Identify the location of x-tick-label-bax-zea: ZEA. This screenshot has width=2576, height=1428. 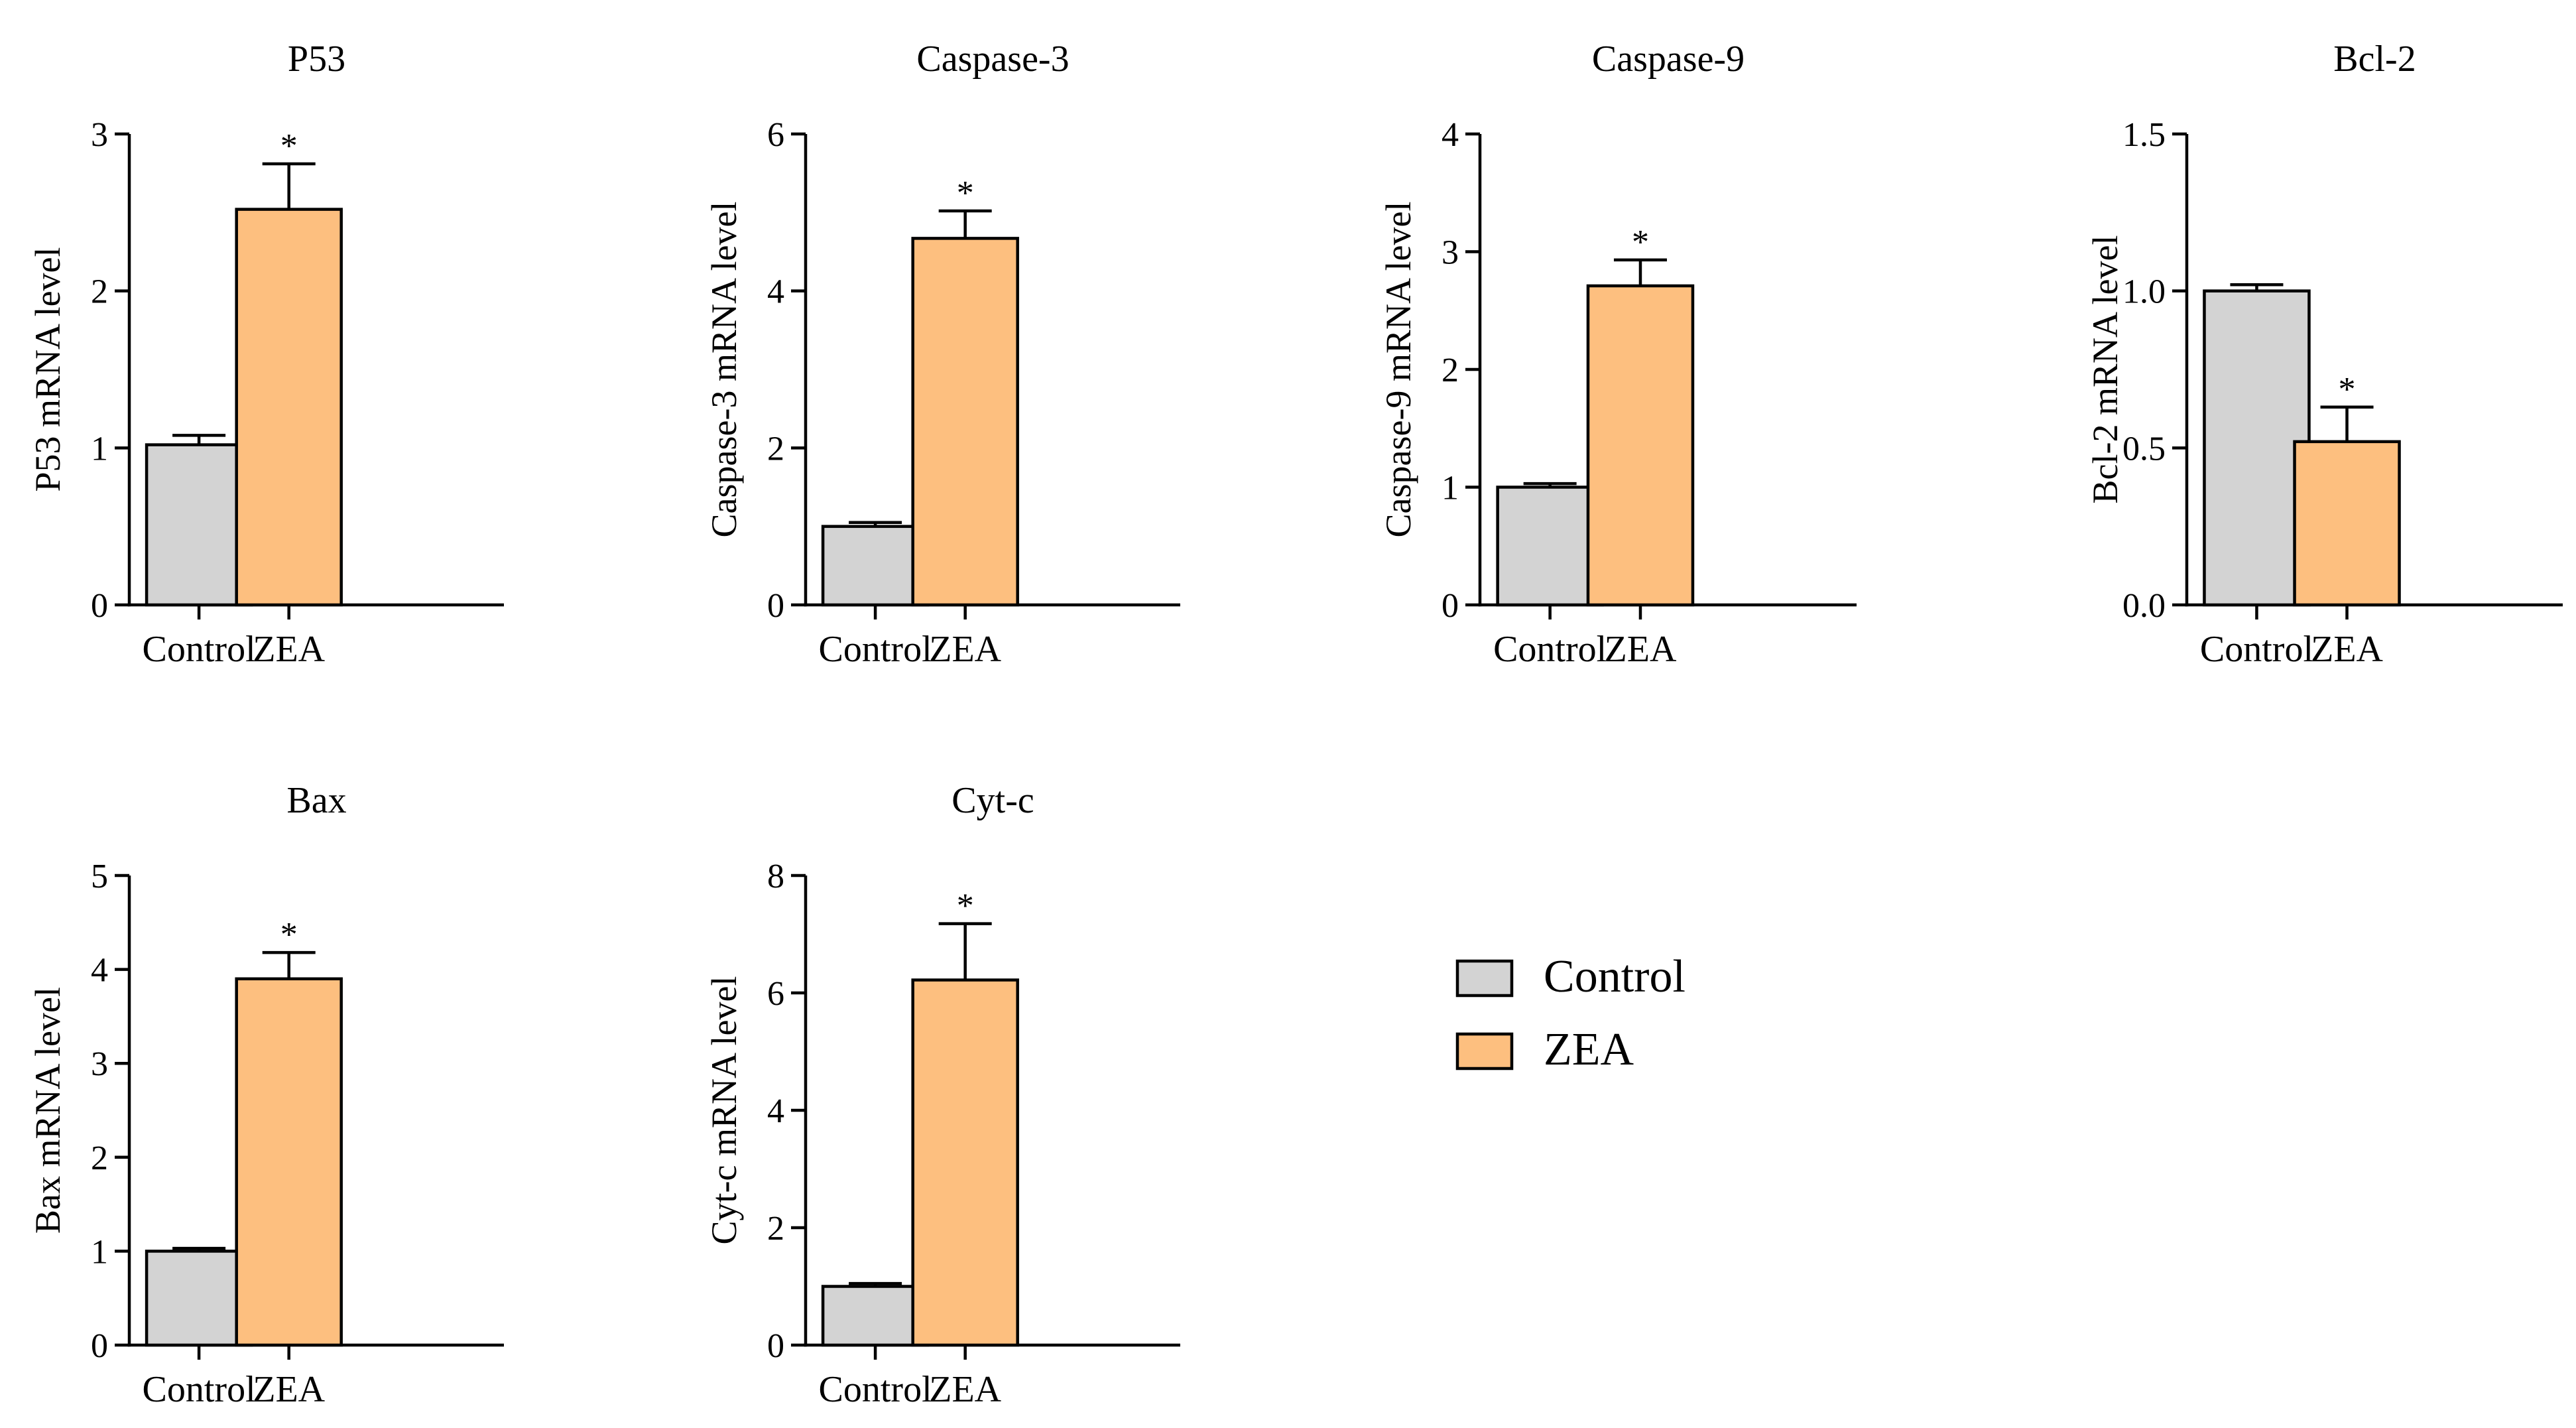
(289, 1389).